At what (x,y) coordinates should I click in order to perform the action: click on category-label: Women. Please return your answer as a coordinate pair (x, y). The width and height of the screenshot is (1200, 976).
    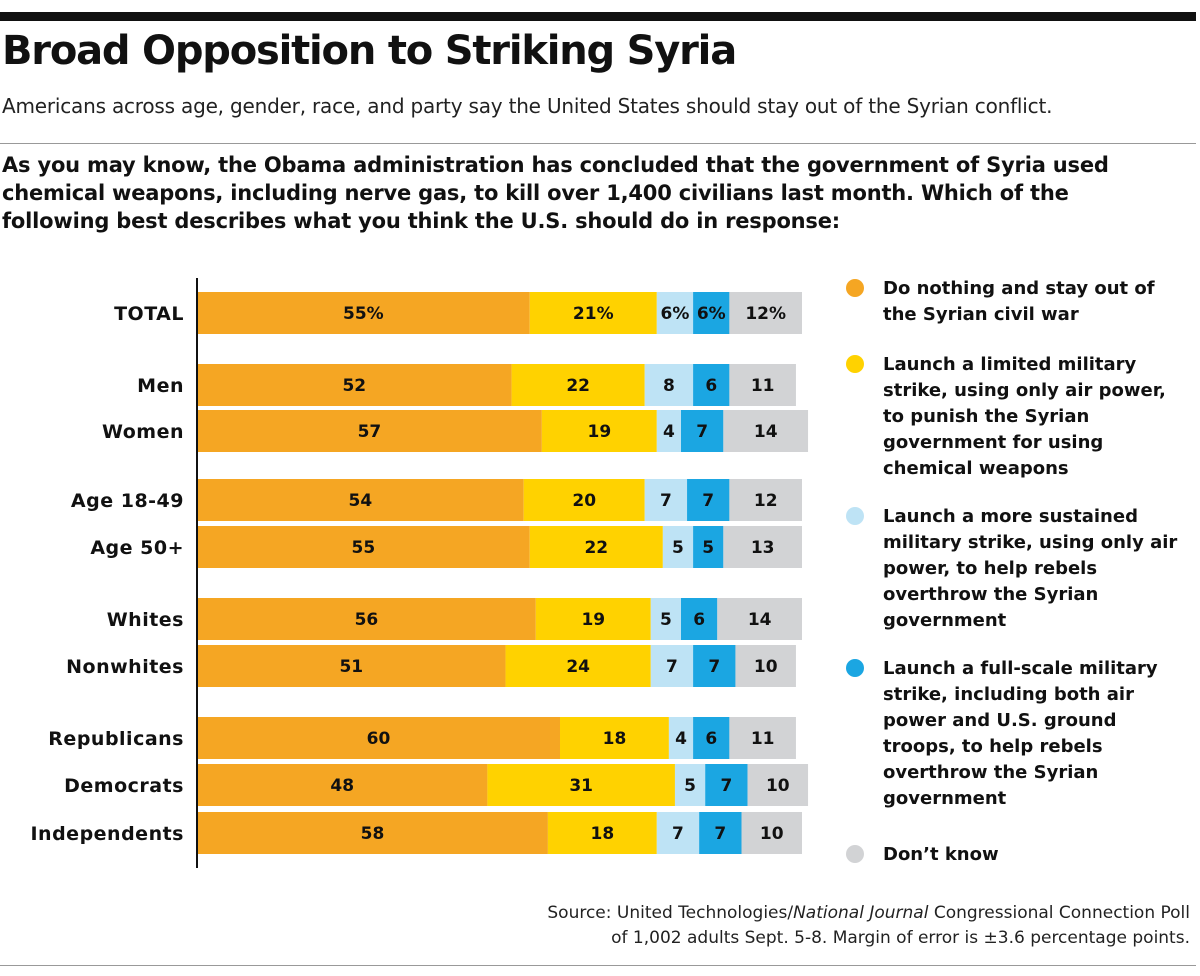
    Looking at the image, I should click on (143, 432).